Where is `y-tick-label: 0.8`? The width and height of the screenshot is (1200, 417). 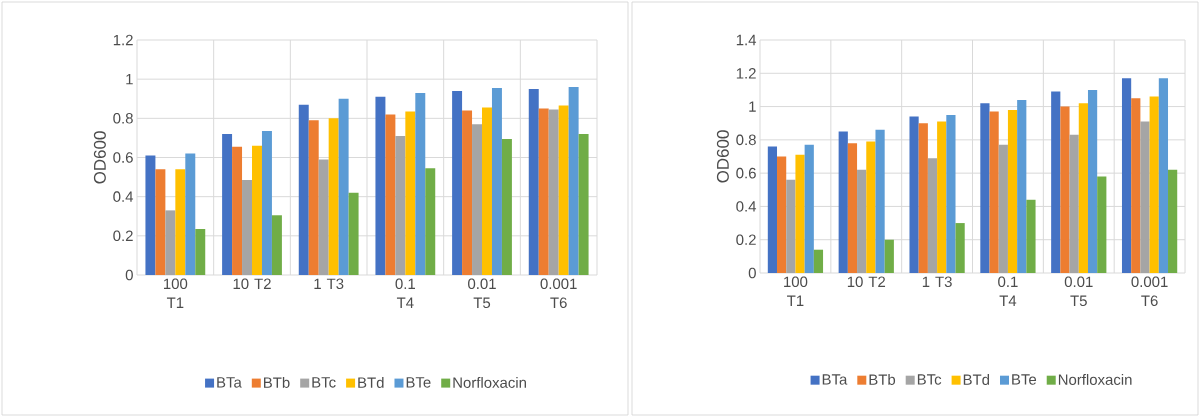
y-tick-label: 0.8 is located at coordinates (746, 140).